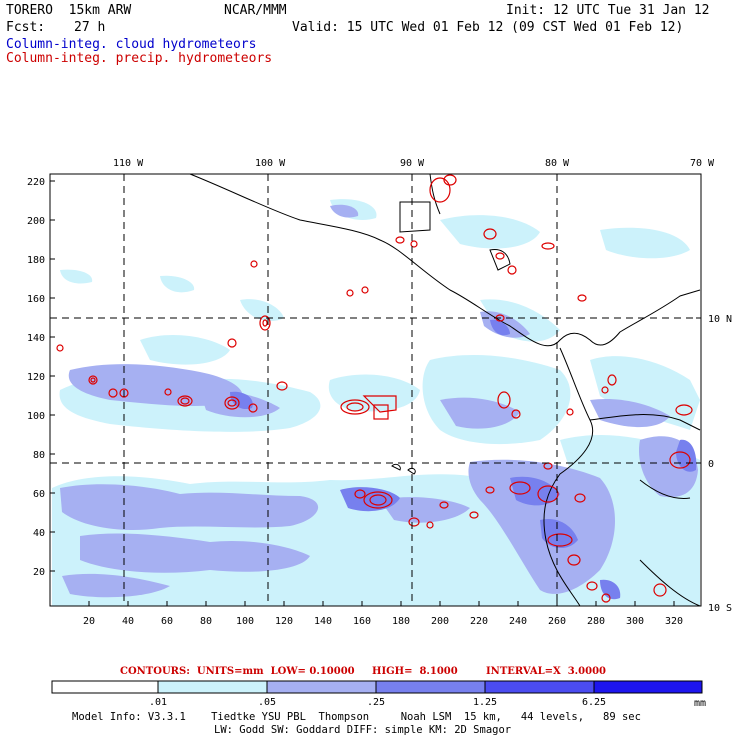 This screenshot has width=740, height=740. I want to click on x-tick-label: 100, so click(245, 621).